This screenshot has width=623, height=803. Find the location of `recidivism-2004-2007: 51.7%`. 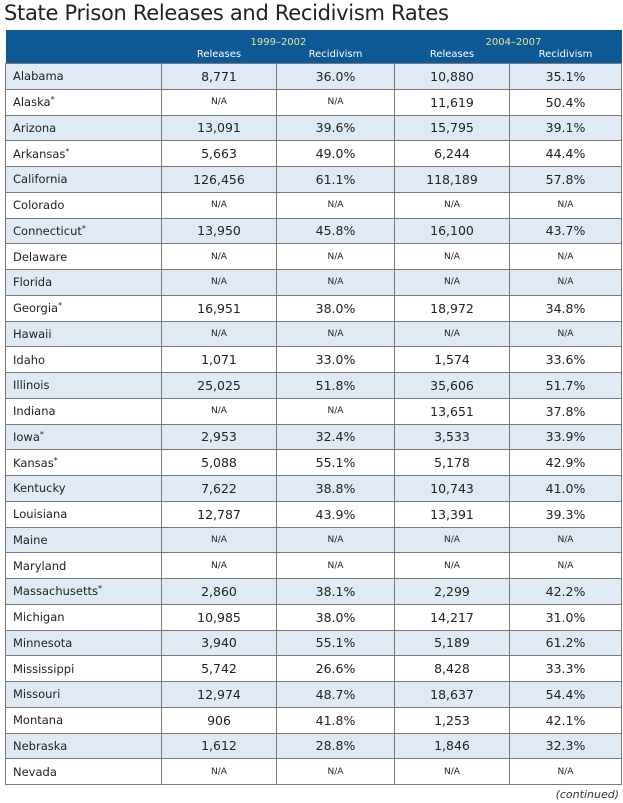

recidivism-2004-2007: 51.7% is located at coordinates (565, 385).